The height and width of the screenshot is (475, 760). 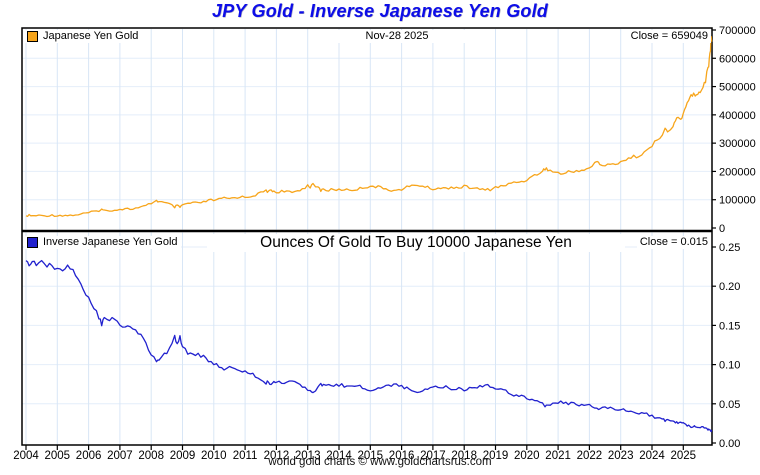 What do you see at coordinates (737, 88) in the screenshot?
I see `y-tick-label: 500000` at bounding box center [737, 88].